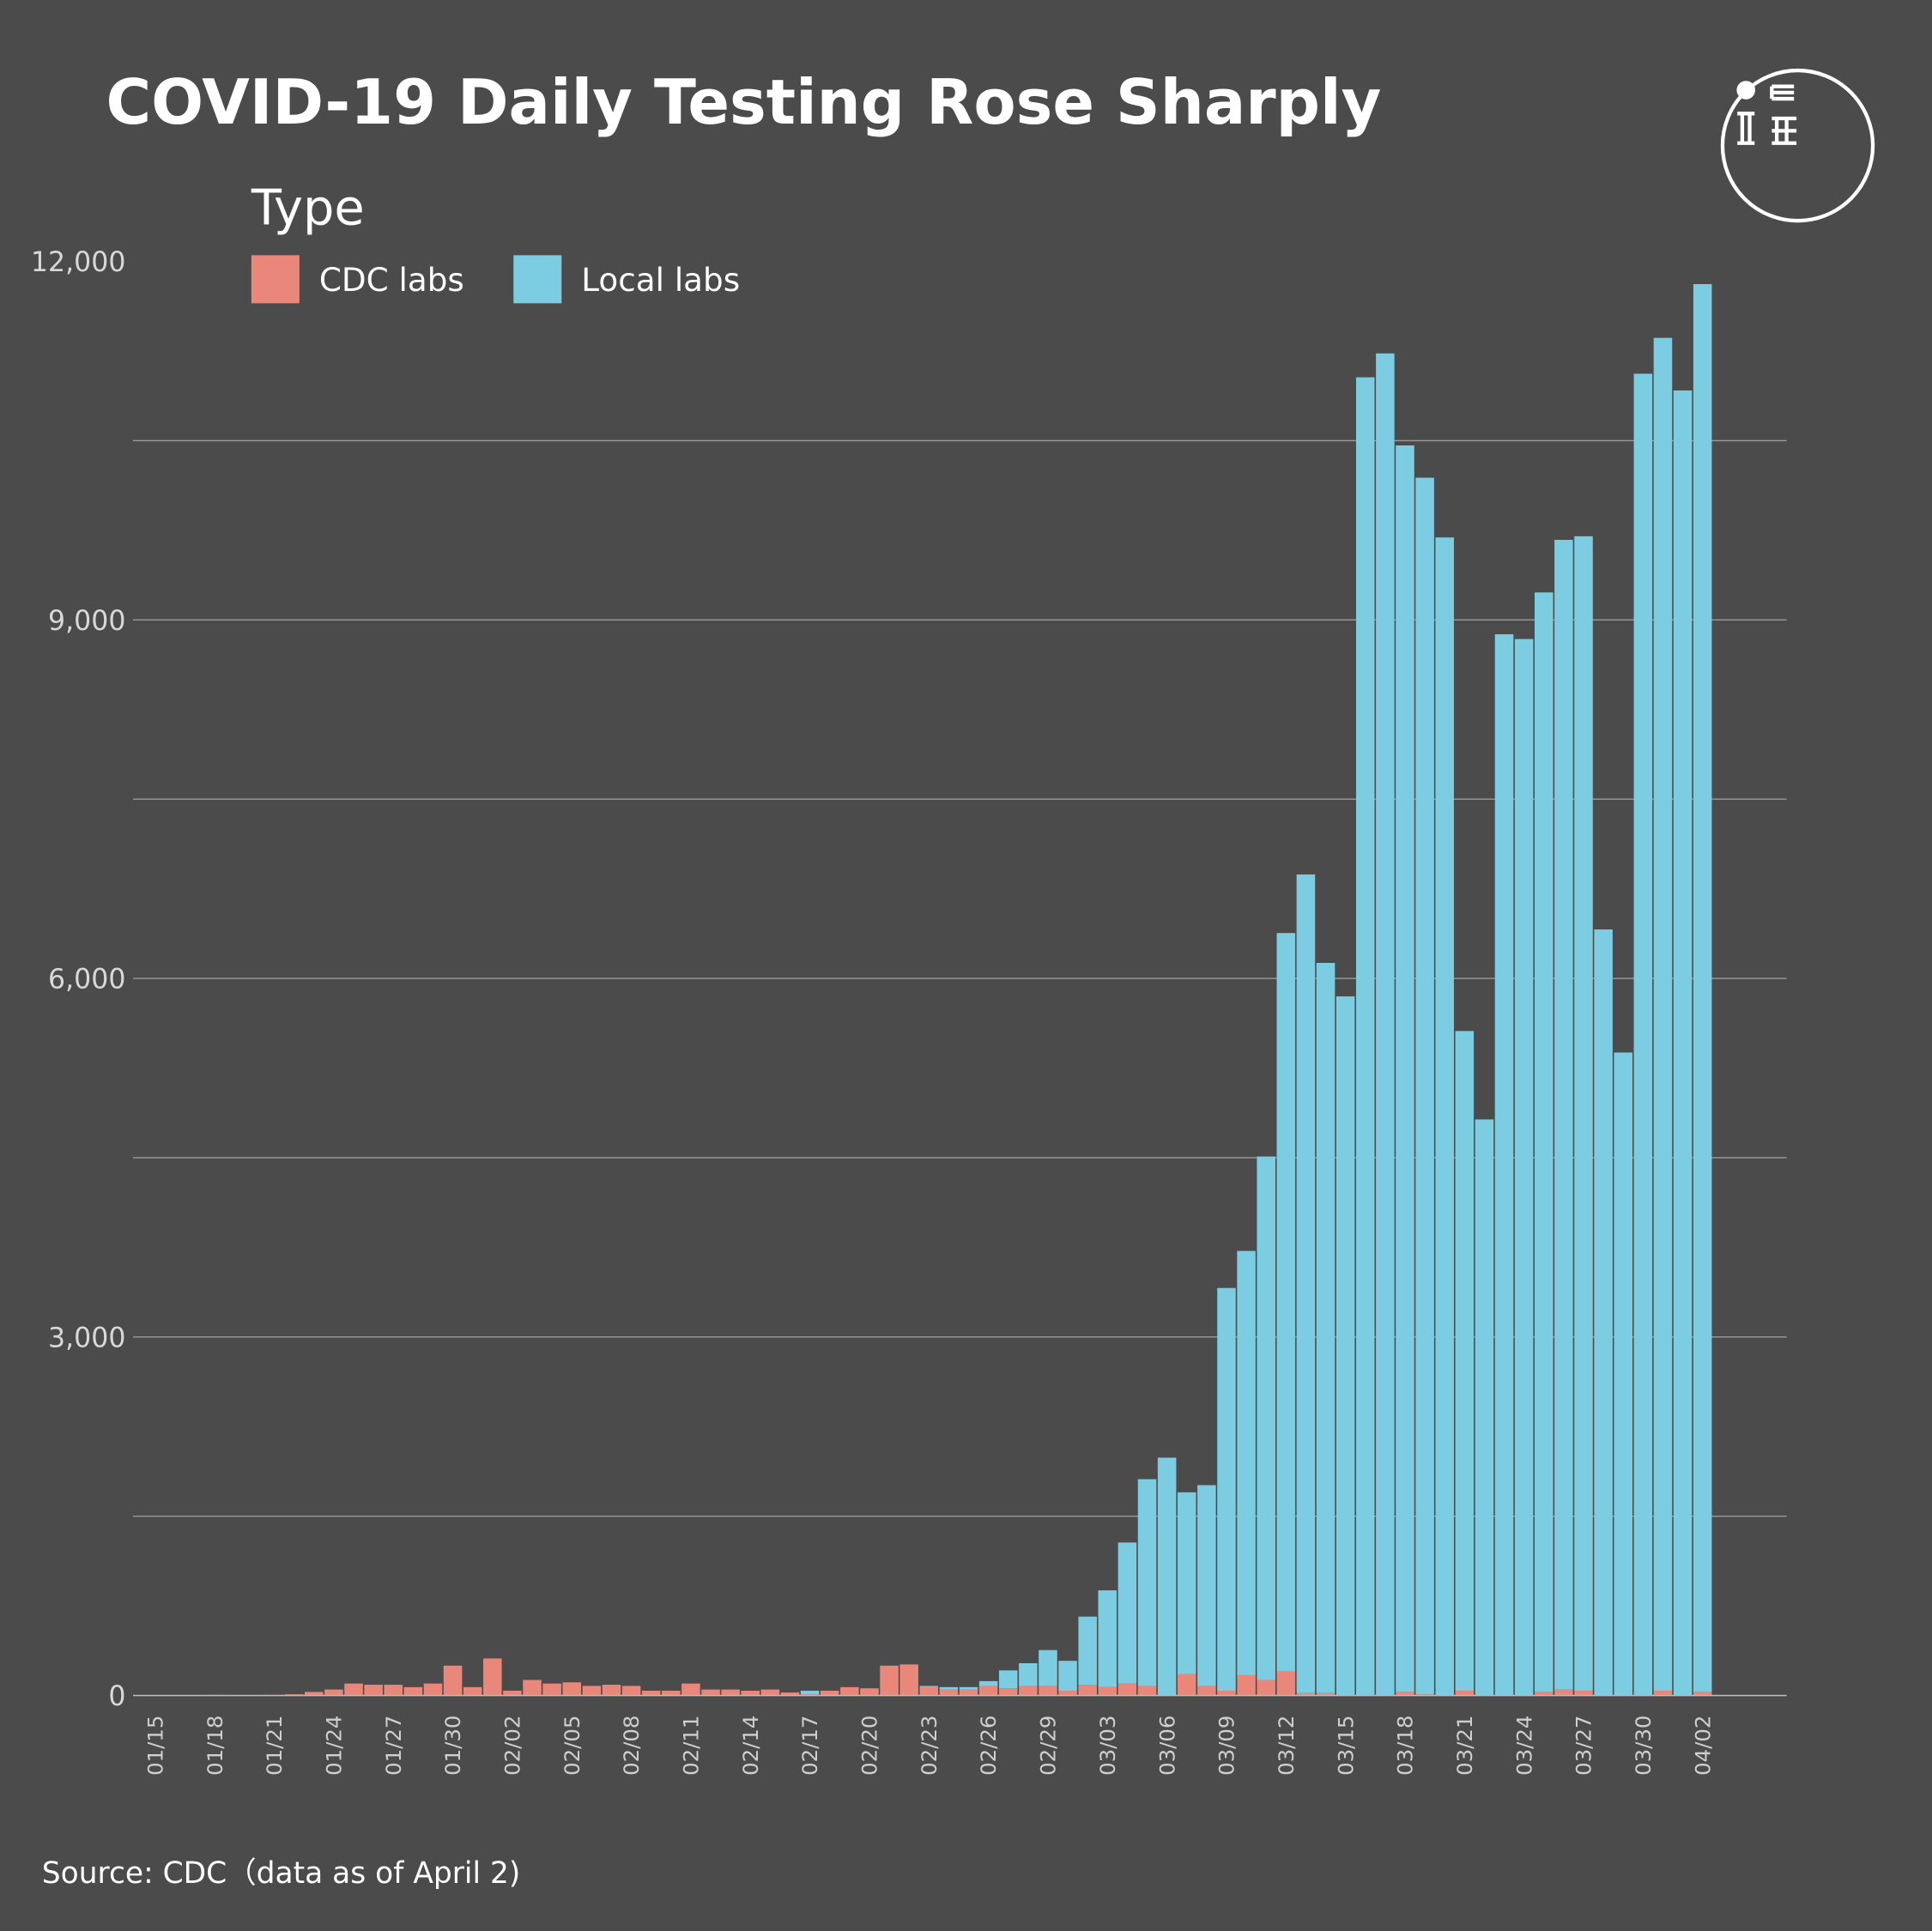 The image size is (1932, 1931). What do you see at coordinates (989, 1746) in the screenshot?
I see `x-tick-label: 02/26` at bounding box center [989, 1746].